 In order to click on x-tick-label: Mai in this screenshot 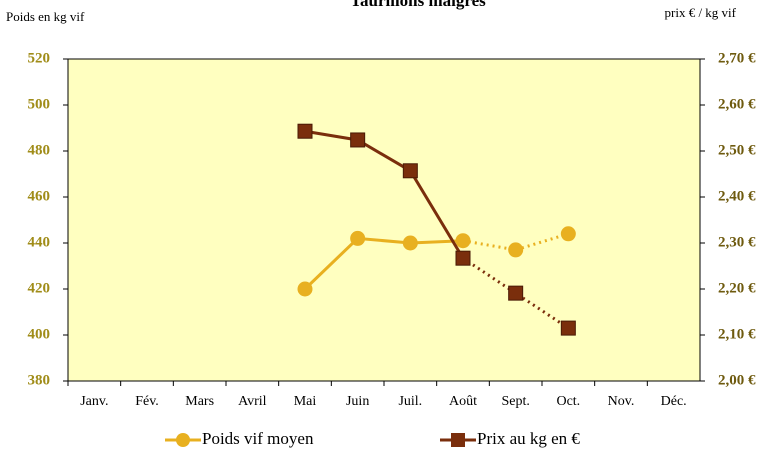, I will do `click(305, 401)`.